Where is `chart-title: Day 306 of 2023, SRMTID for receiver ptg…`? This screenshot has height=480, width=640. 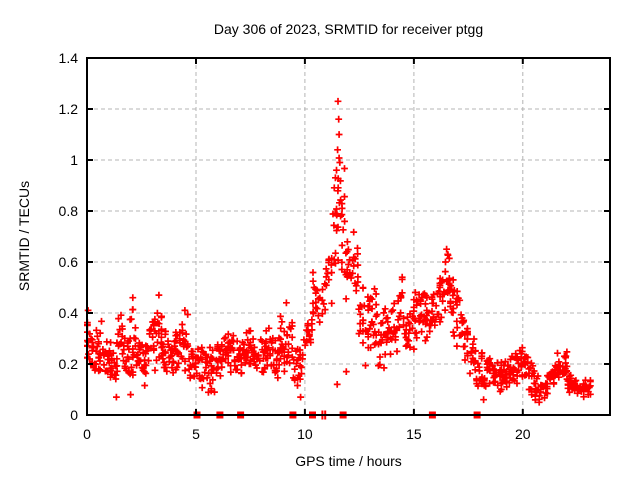 chart-title: Day 306 of 2023, SRMTID for receiver ptg… is located at coordinates (348, 29).